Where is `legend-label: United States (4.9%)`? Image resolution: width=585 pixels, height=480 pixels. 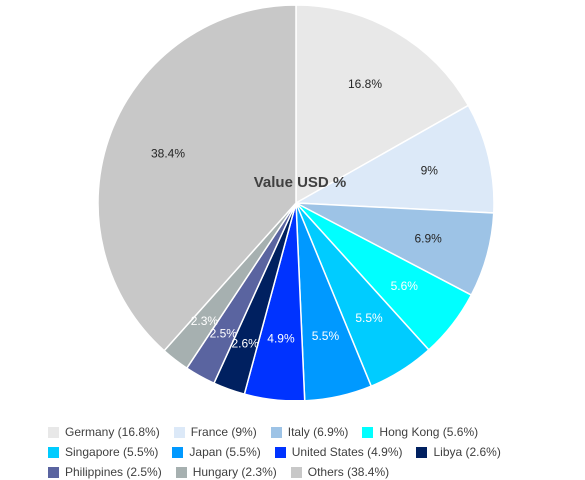 legend-label: United States (4.9%) is located at coordinates (347, 452).